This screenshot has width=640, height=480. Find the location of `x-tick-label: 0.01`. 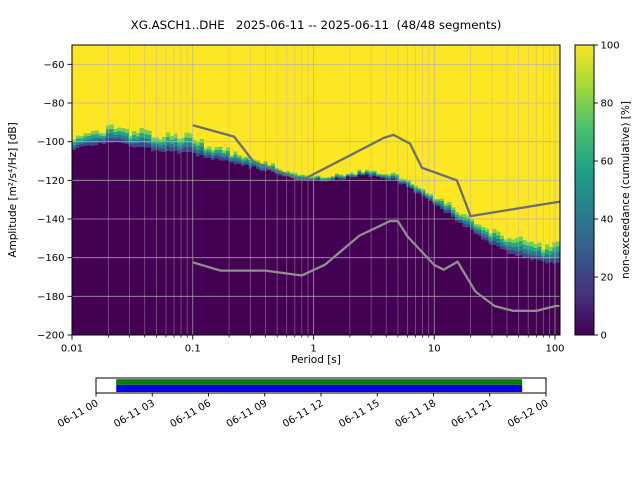

x-tick-label: 0.01 is located at coordinates (72, 349).